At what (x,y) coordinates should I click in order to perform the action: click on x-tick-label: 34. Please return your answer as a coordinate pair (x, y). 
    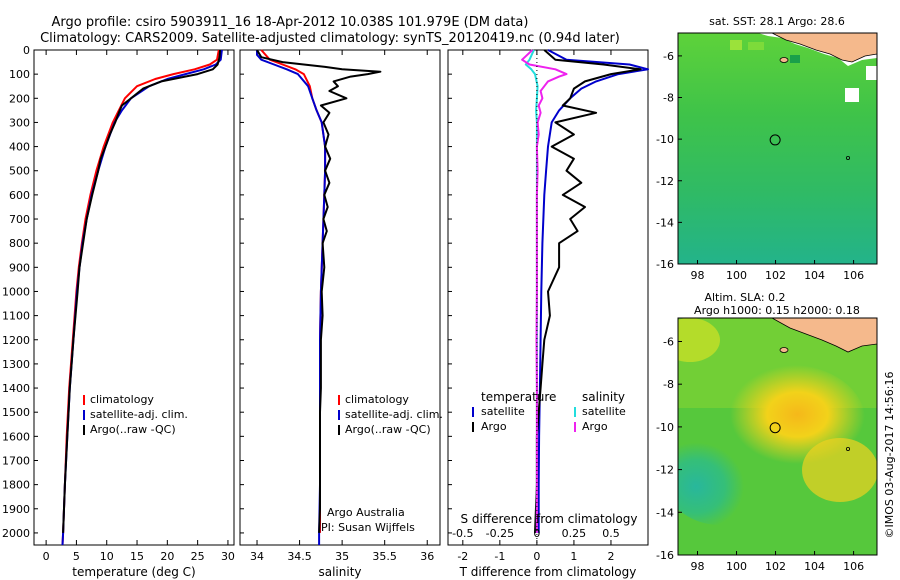
    Looking at the image, I should click on (257, 556).